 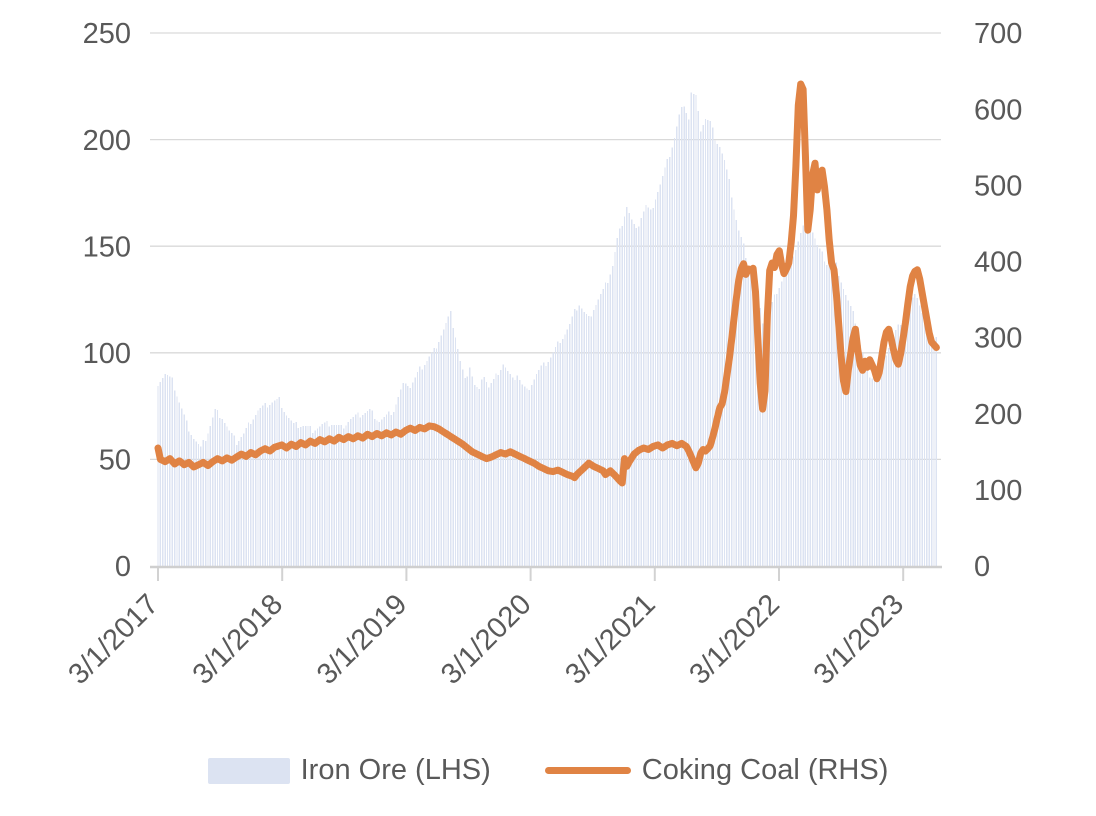 I want to click on x-axis-tick-label: 3/1/2019, so click(x=362, y=639).